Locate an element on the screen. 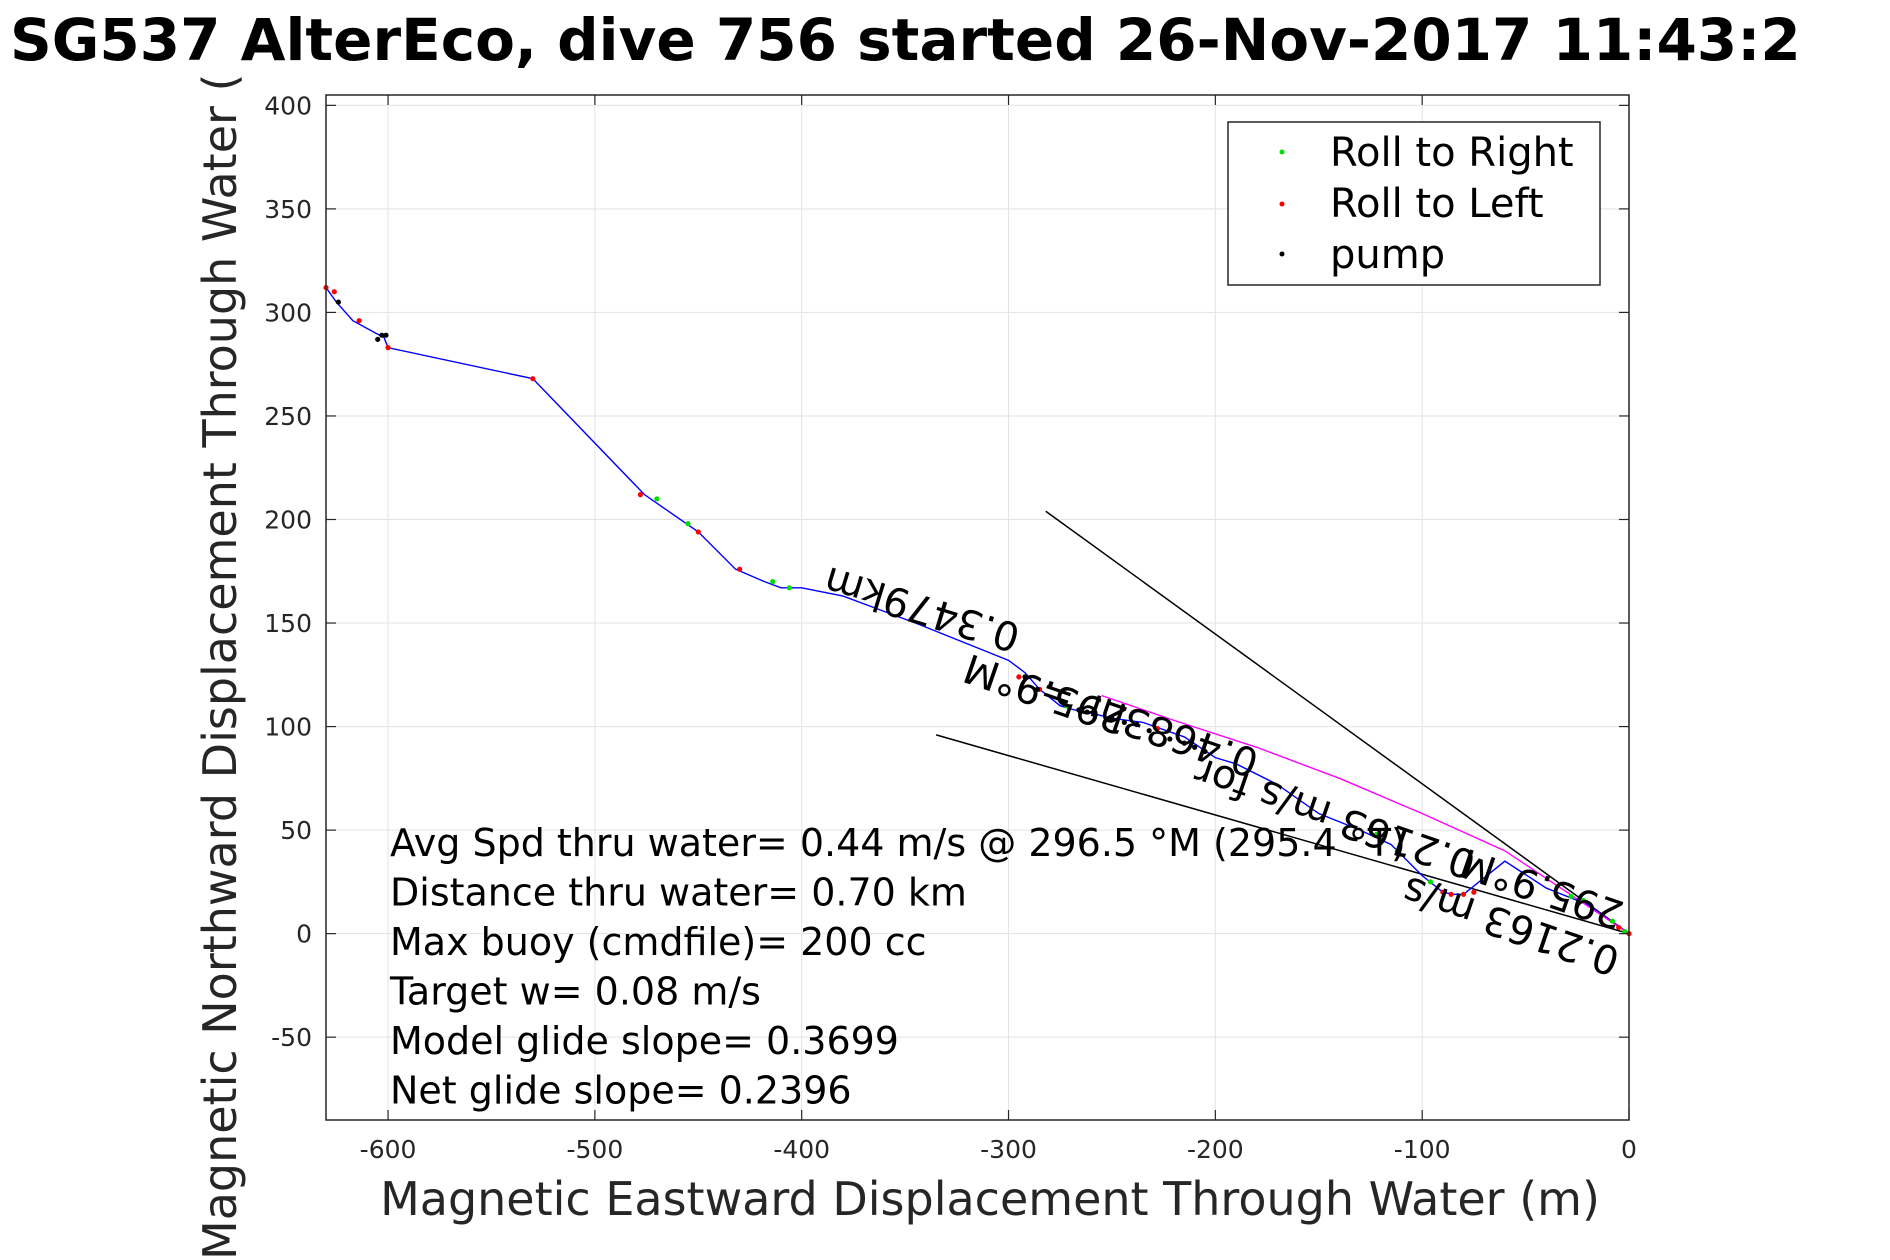 Image resolution: width=1890 pixels, height=1260 pixels. legend: Roll to Right Roll to Left pump is located at coordinates (1414, 203).